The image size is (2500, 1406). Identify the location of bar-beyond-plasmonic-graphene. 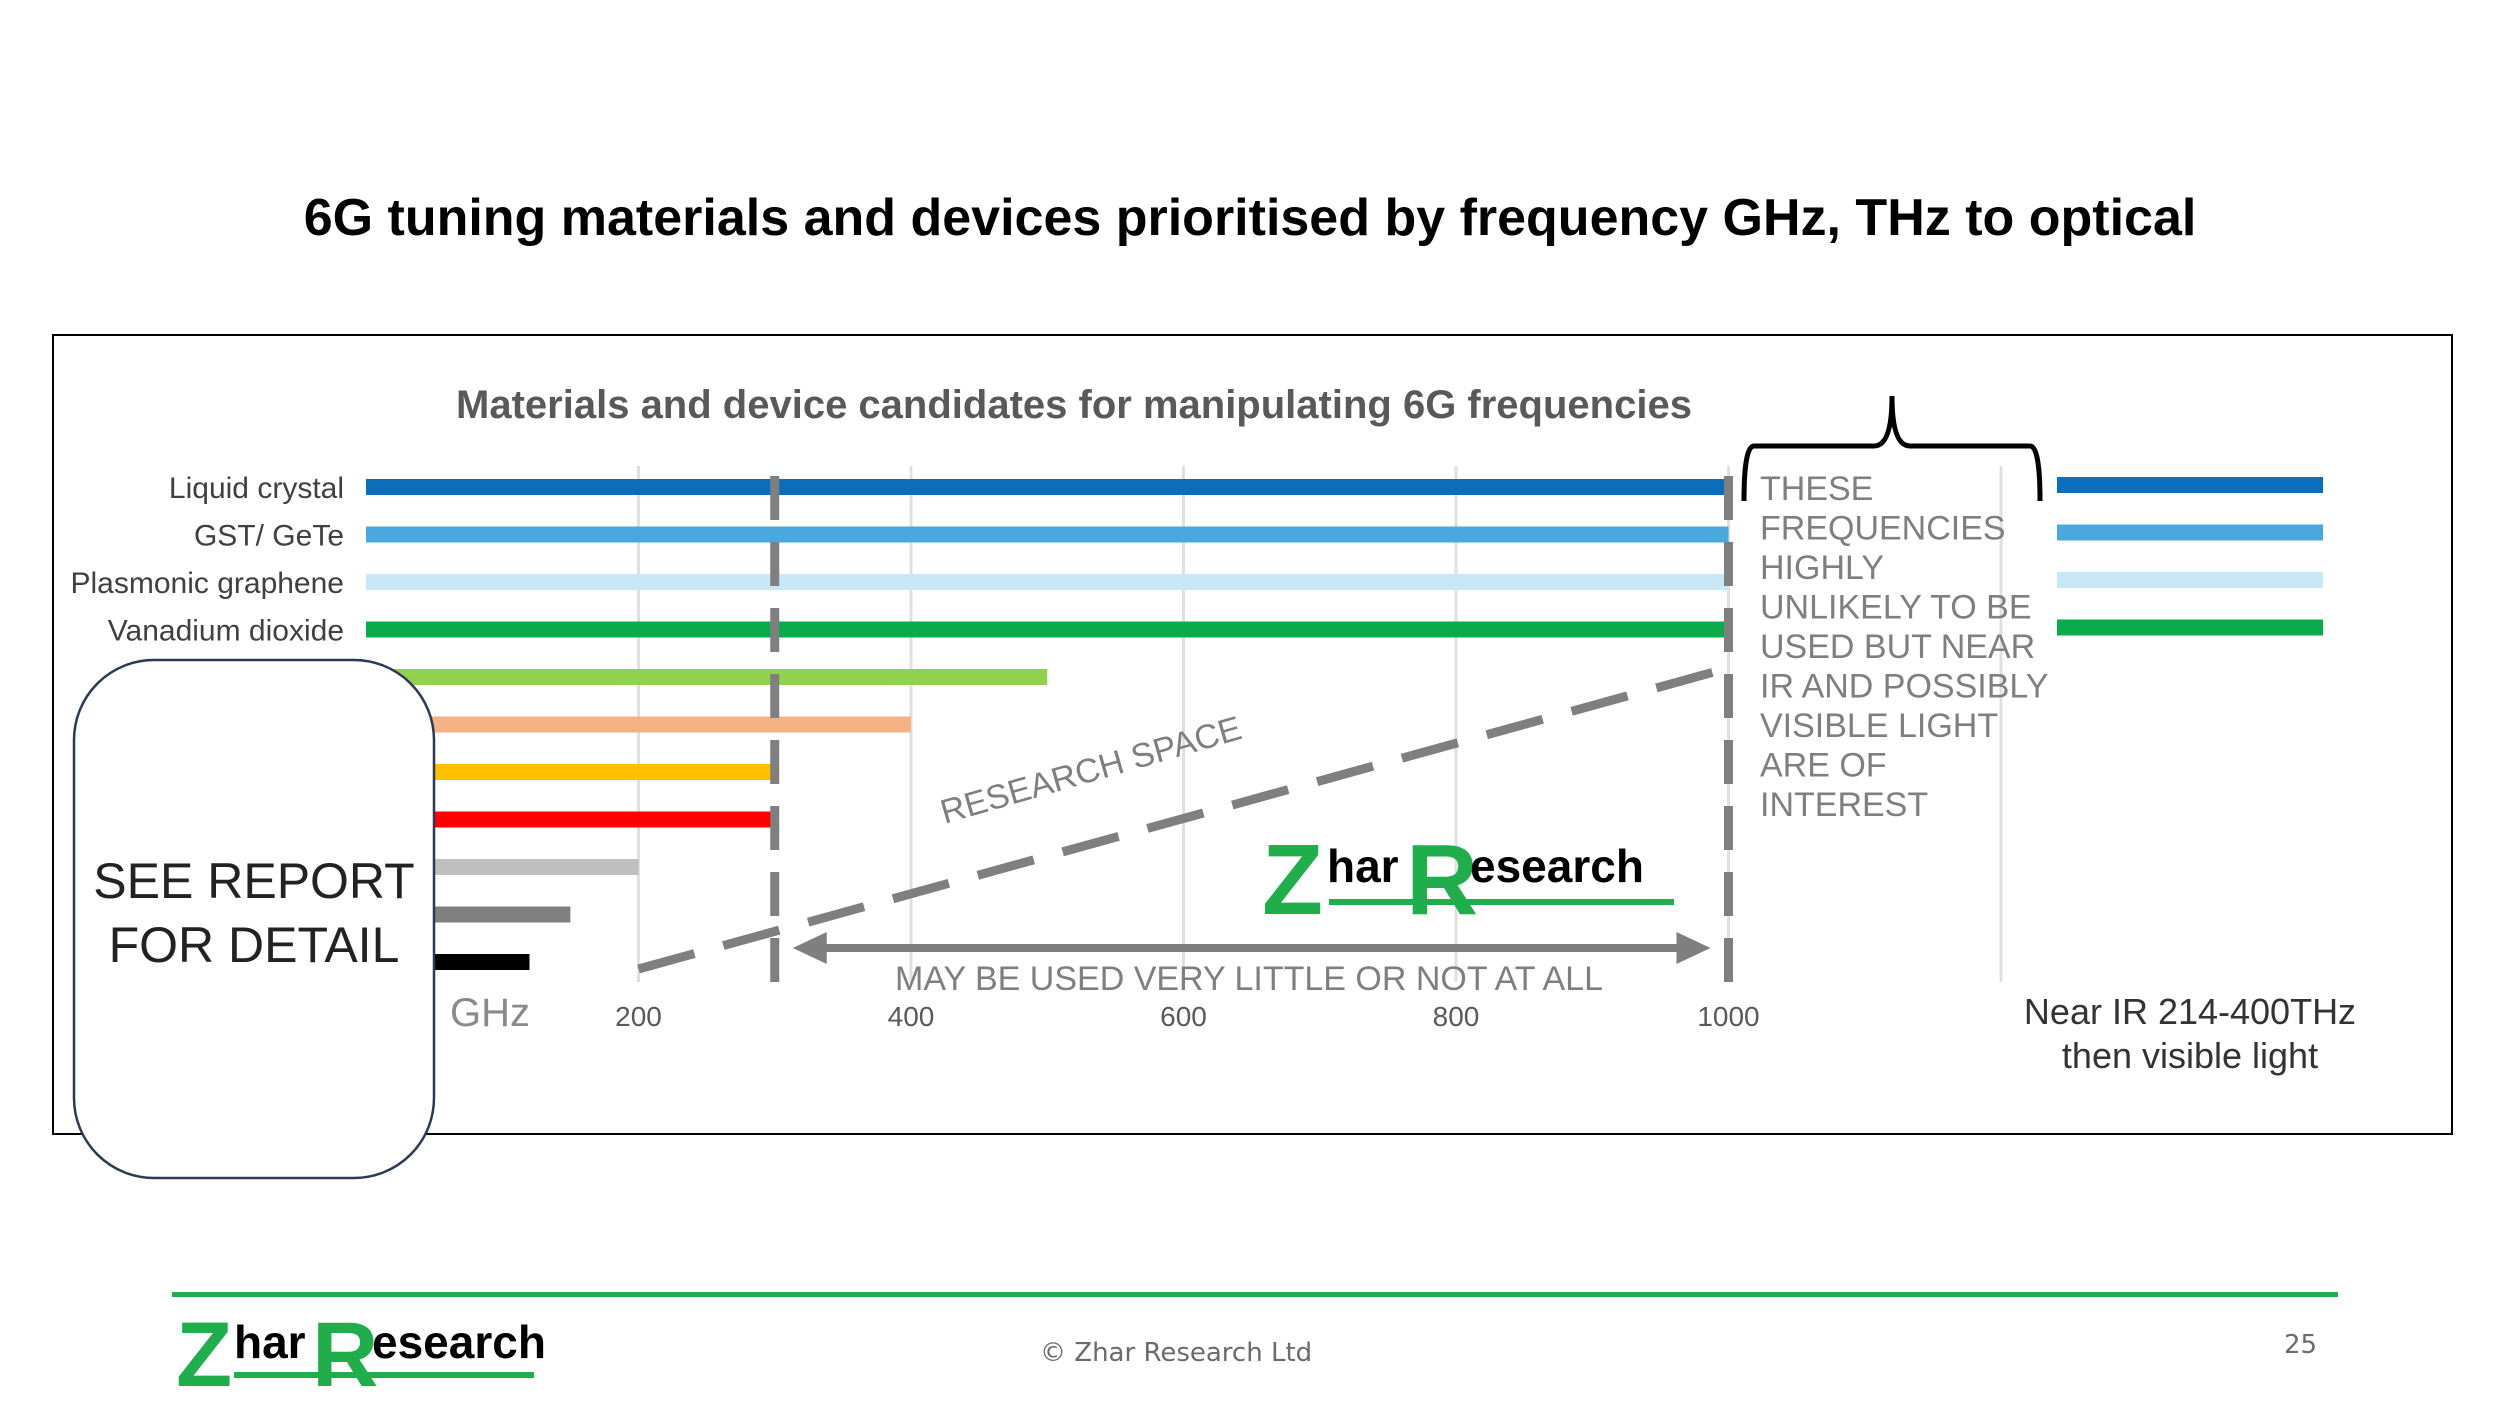
(2190, 580).